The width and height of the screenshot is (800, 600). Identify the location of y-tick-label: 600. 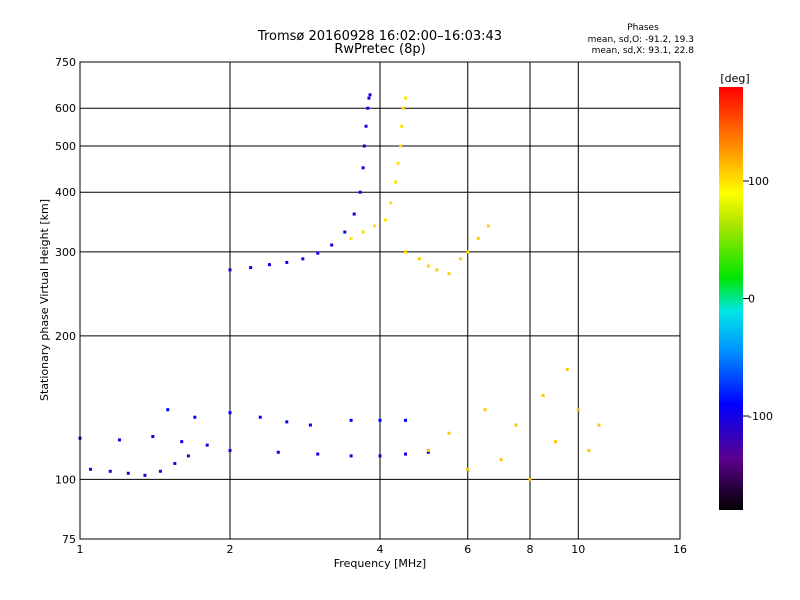
(65, 108).